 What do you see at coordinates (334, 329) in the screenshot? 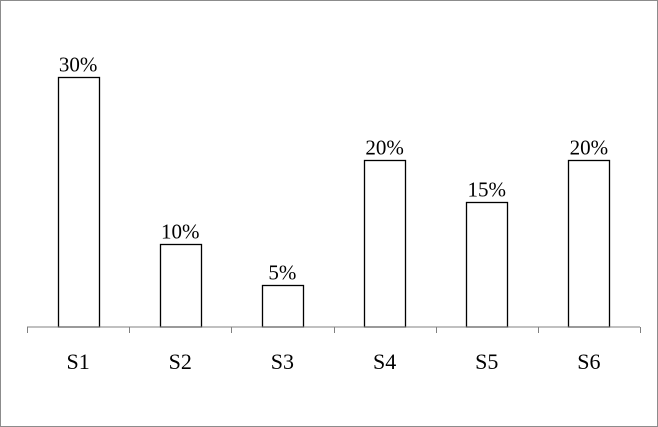
I see `x-axis` at bounding box center [334, 329].